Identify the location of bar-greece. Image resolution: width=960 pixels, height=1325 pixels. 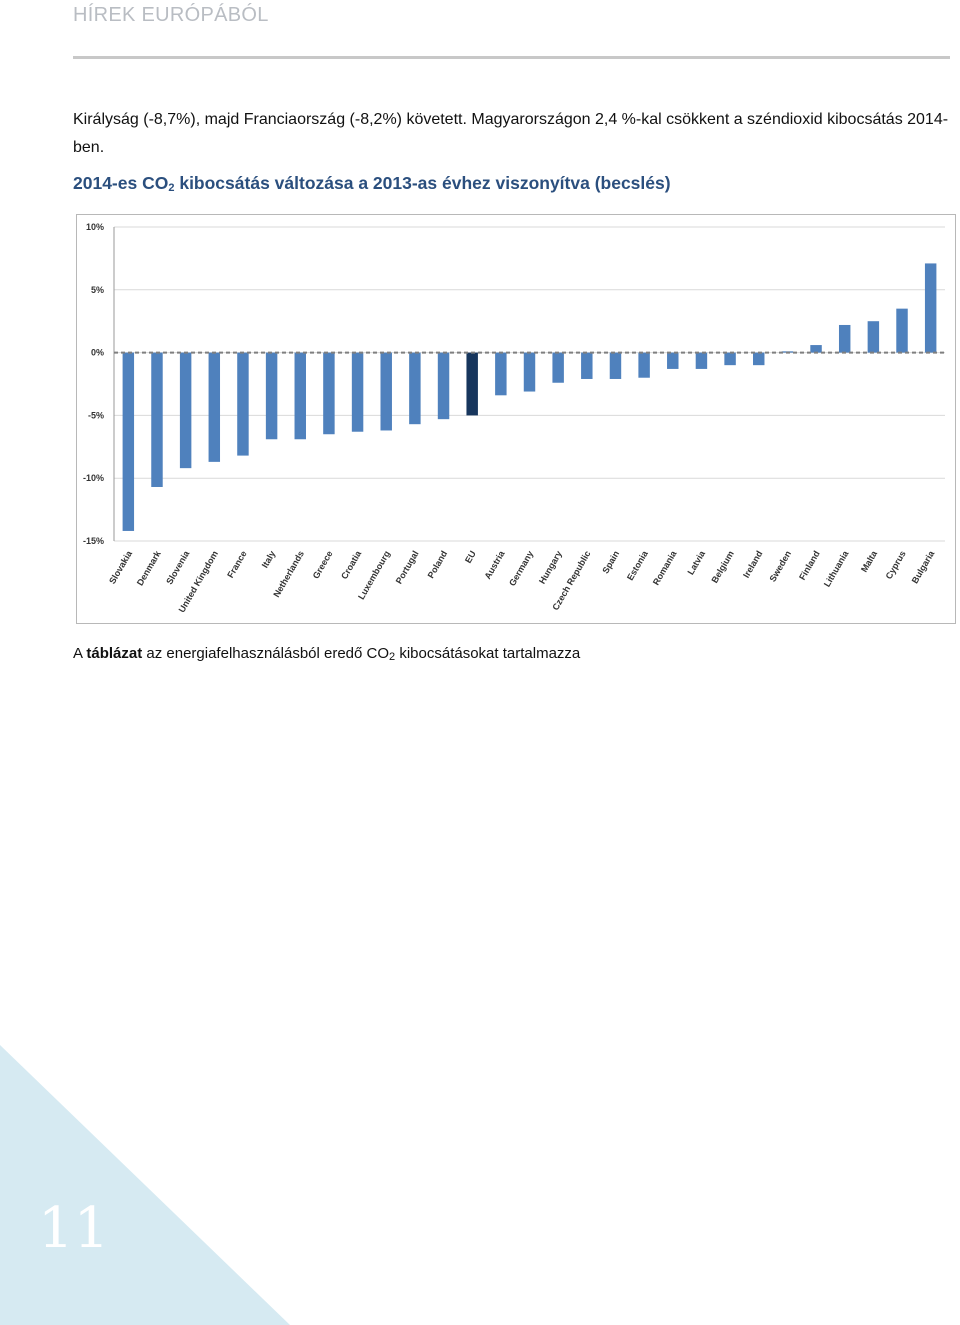
(329, 393).